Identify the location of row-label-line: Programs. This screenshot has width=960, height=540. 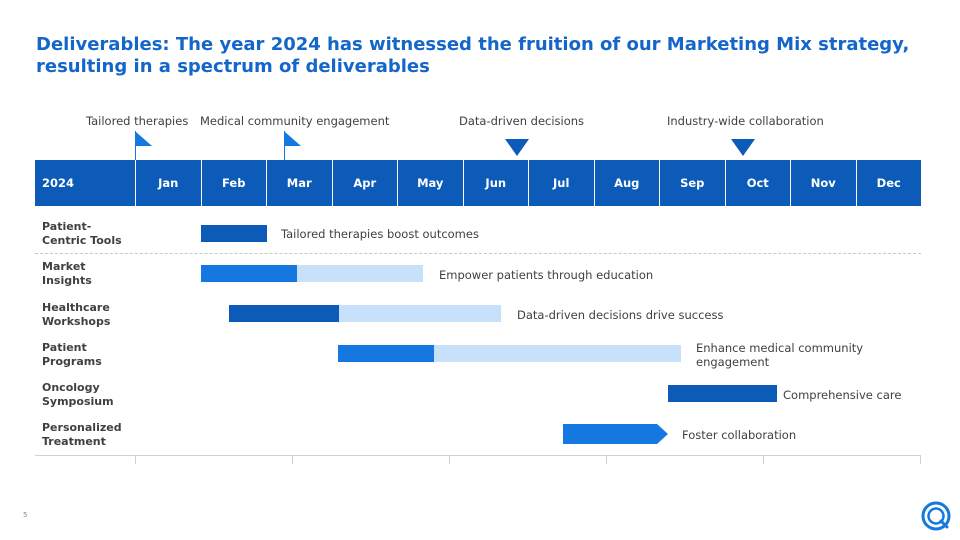
(72, 361).